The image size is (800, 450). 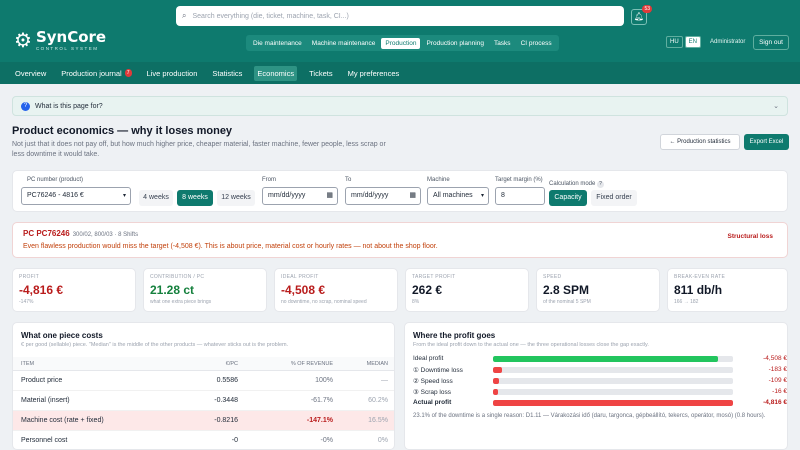 I want to click on profit-card-title: Where the profit goes, so click(x=454, y=335).